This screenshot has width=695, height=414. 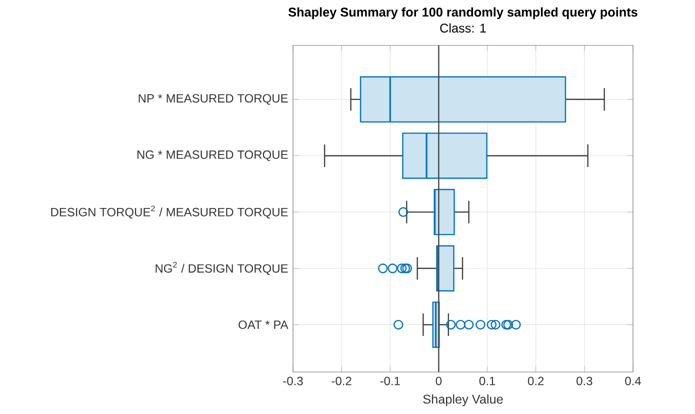 I want to click on x-tick-label: -0.2, so click(x=342, y=381).